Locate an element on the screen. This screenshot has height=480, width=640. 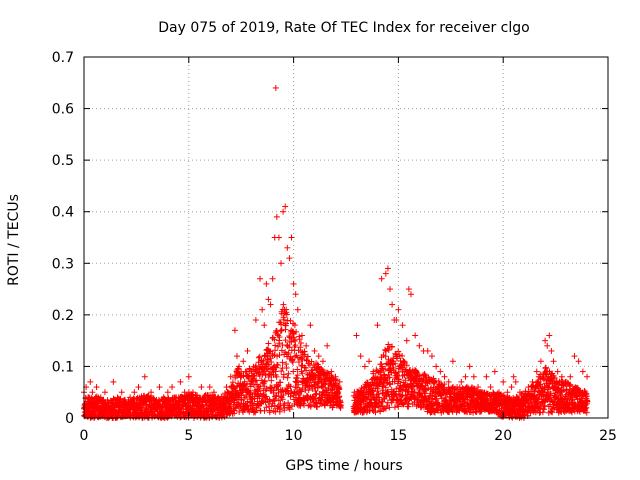
y-tick-label: 0.6 is located at coordinates (63, 110).